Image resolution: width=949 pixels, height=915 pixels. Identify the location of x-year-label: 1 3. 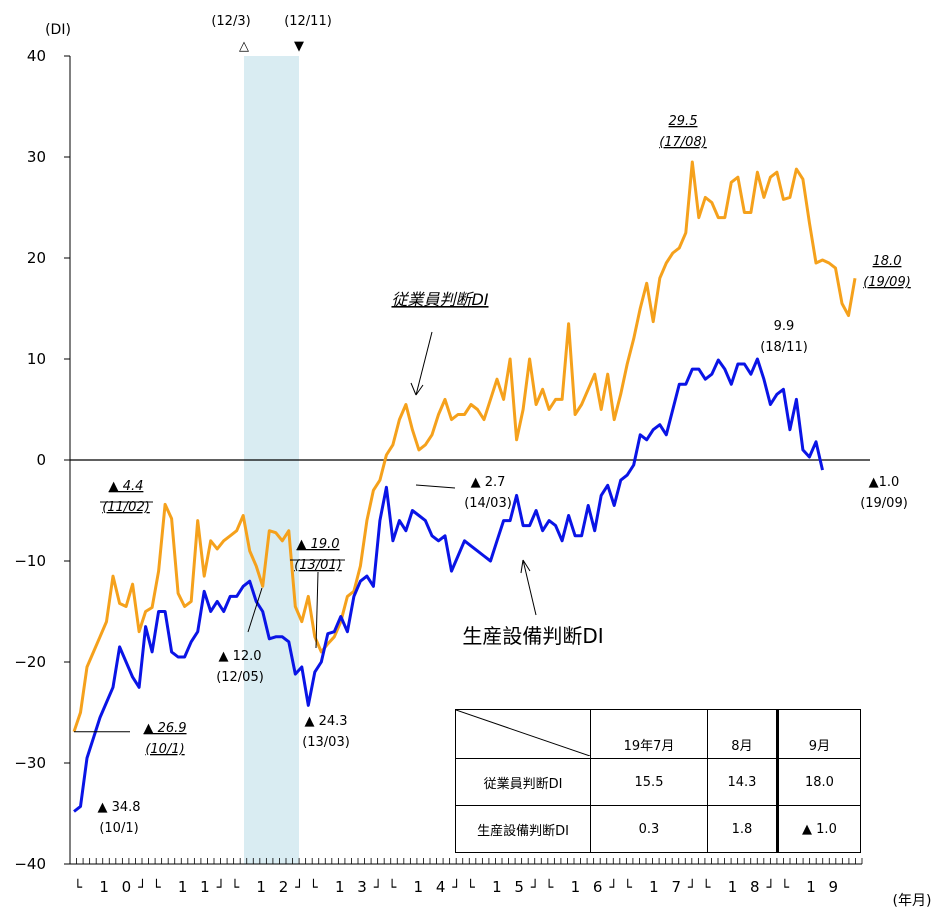
(353, 887).